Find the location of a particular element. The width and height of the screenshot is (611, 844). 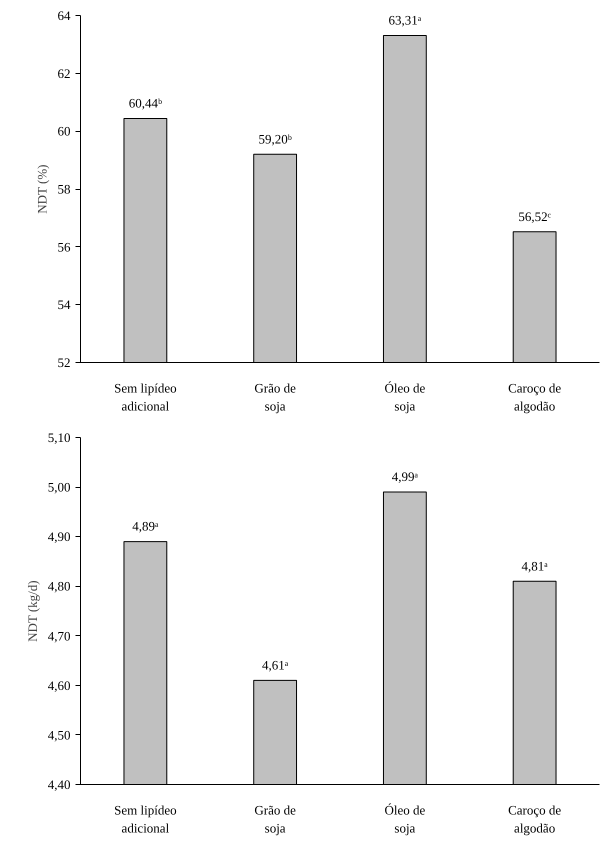

y-tick-label: 60 is located at coordinates (64, 131).